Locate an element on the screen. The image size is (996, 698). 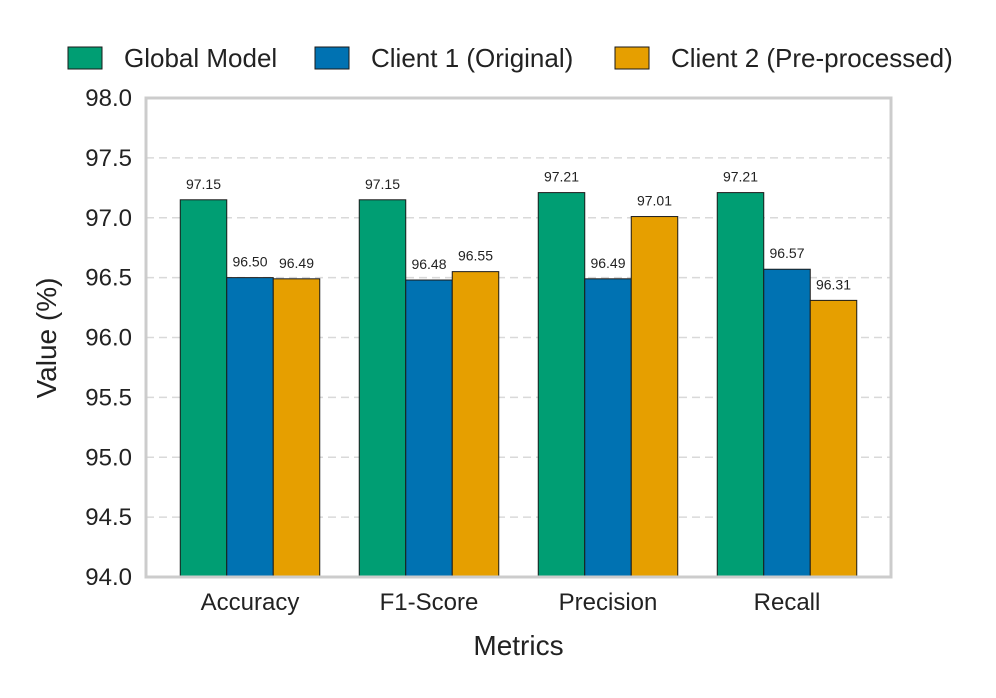
x-tick-label: Accuracy is located at coordinates (250, 602).